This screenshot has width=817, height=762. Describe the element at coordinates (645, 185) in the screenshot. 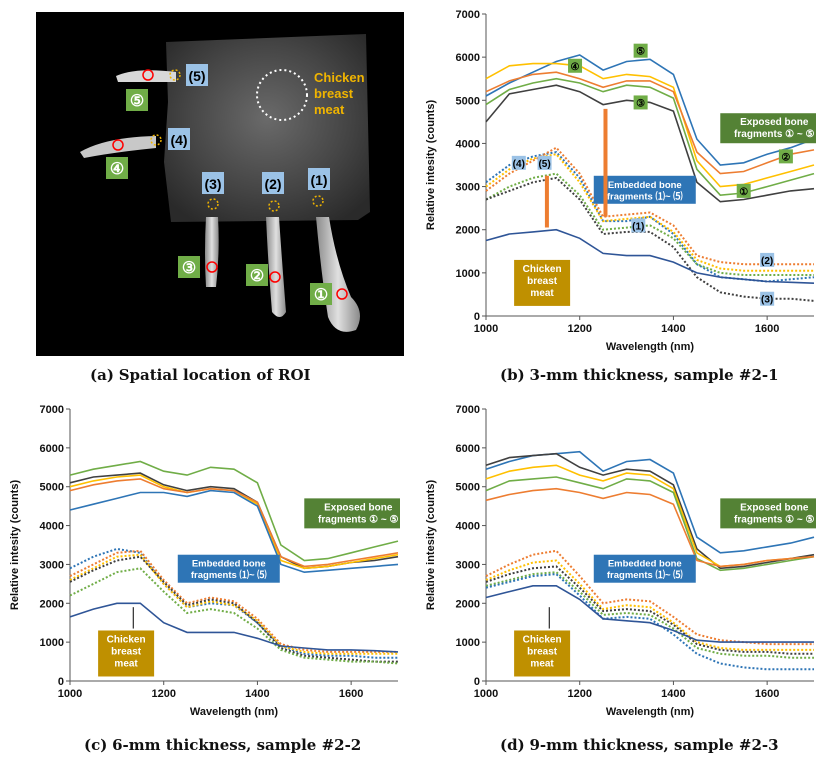

I see `embedded-bone-box-line-1: Embedded bone` at that location.